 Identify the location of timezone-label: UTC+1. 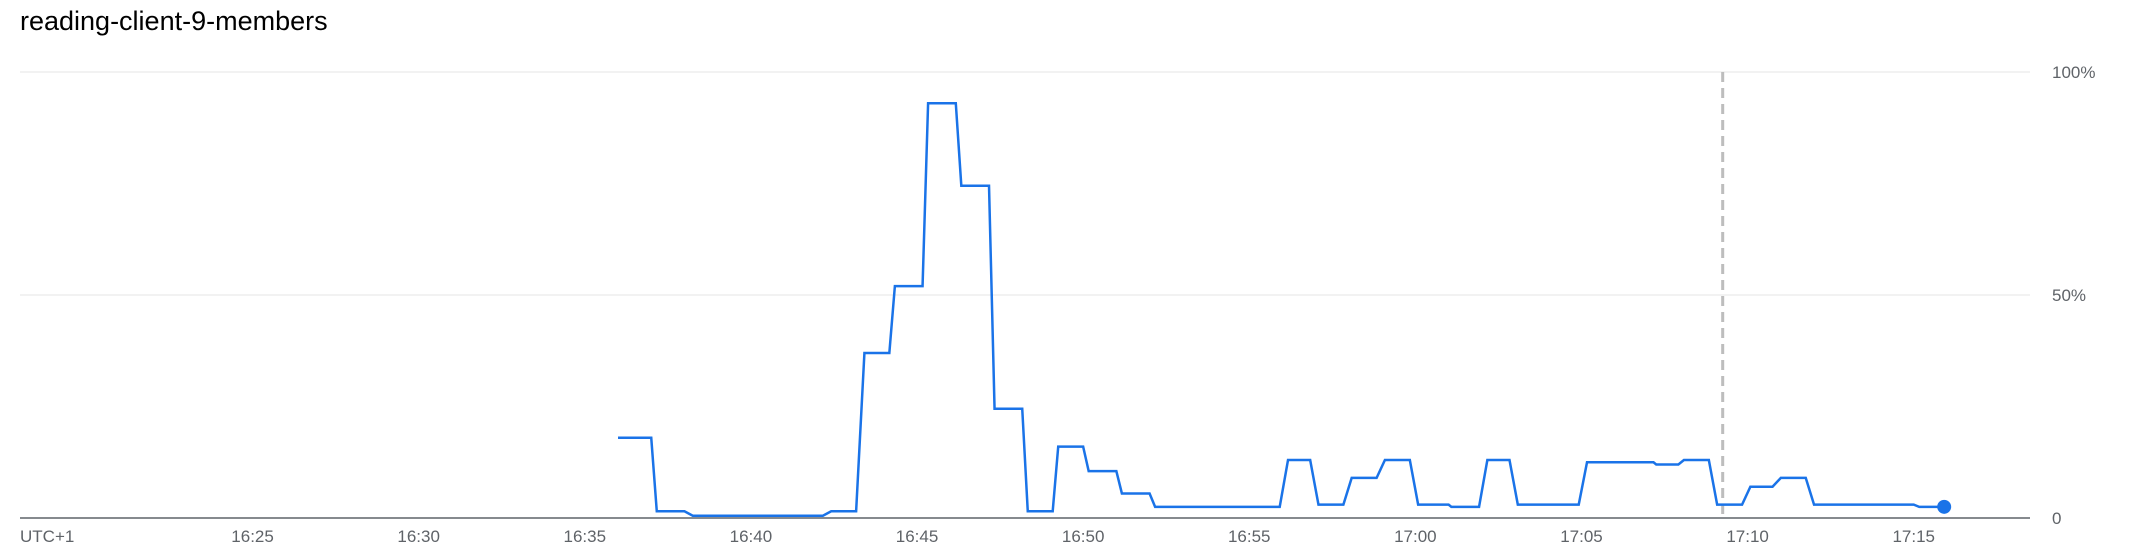
(47, 536).